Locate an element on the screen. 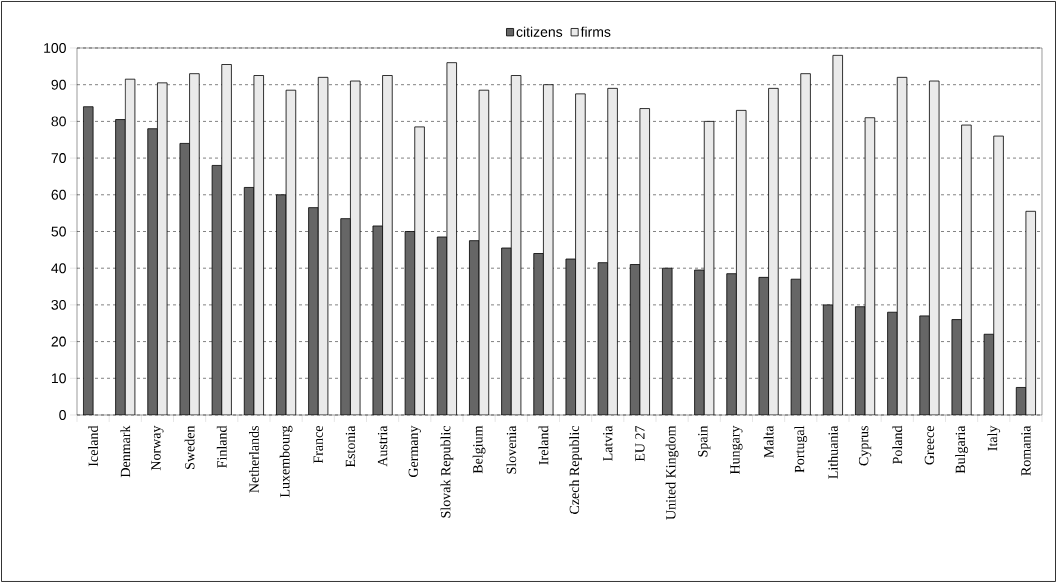 The image size is (1057, 583). x-tick-label: Latvia is located at coordinates (608, 443).